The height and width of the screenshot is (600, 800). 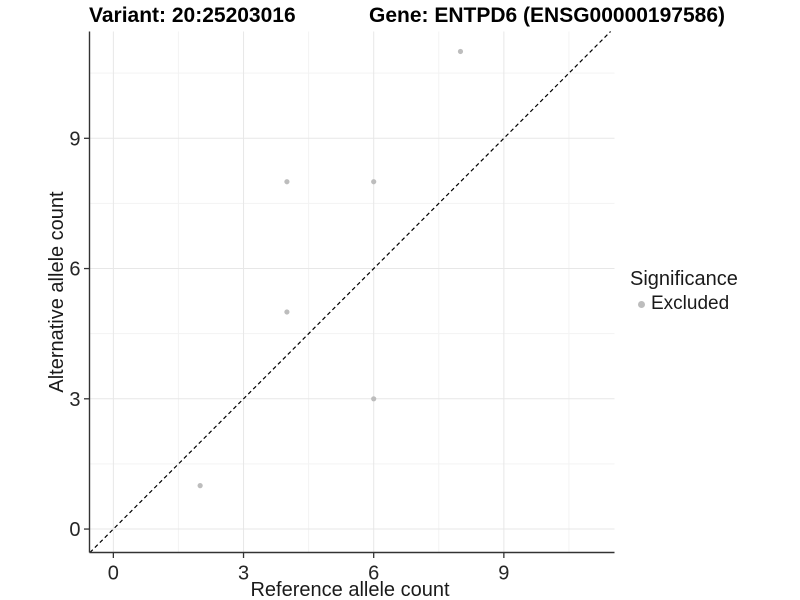 I want to click on legend-title: Significance, so click(x=684, y=279).